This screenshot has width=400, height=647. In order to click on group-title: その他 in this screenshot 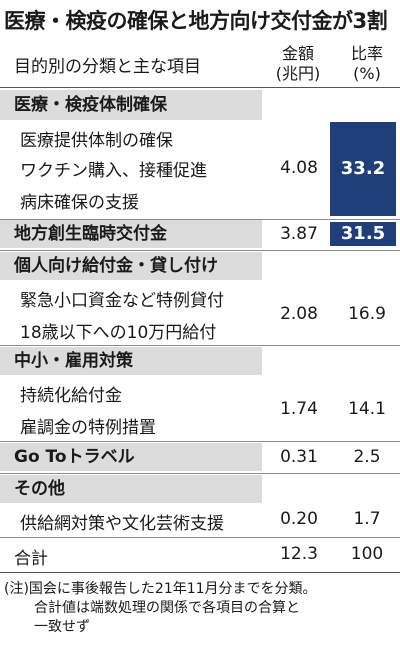, I will do `click(39, 489)`.